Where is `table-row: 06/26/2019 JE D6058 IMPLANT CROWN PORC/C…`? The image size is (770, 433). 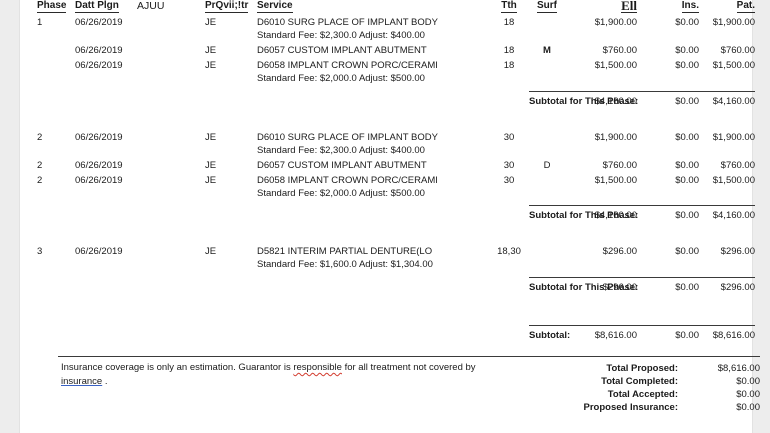
table-row: 06/26/2019 JE D6058 IMPLANT CROWN PORC/C… is located at coordinates (396, 65).